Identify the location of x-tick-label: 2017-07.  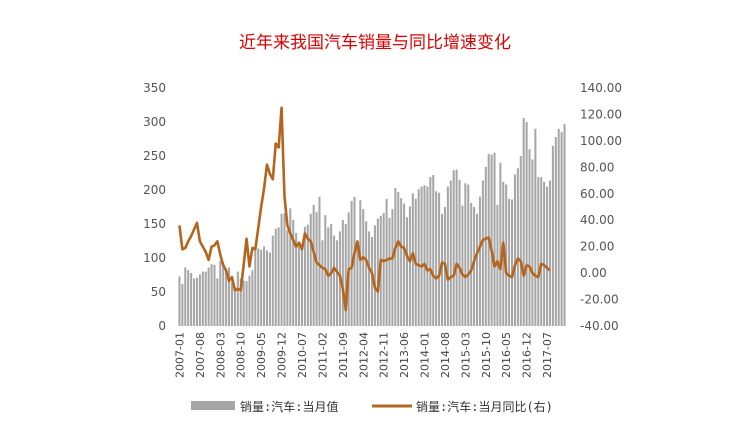
(547, 355).